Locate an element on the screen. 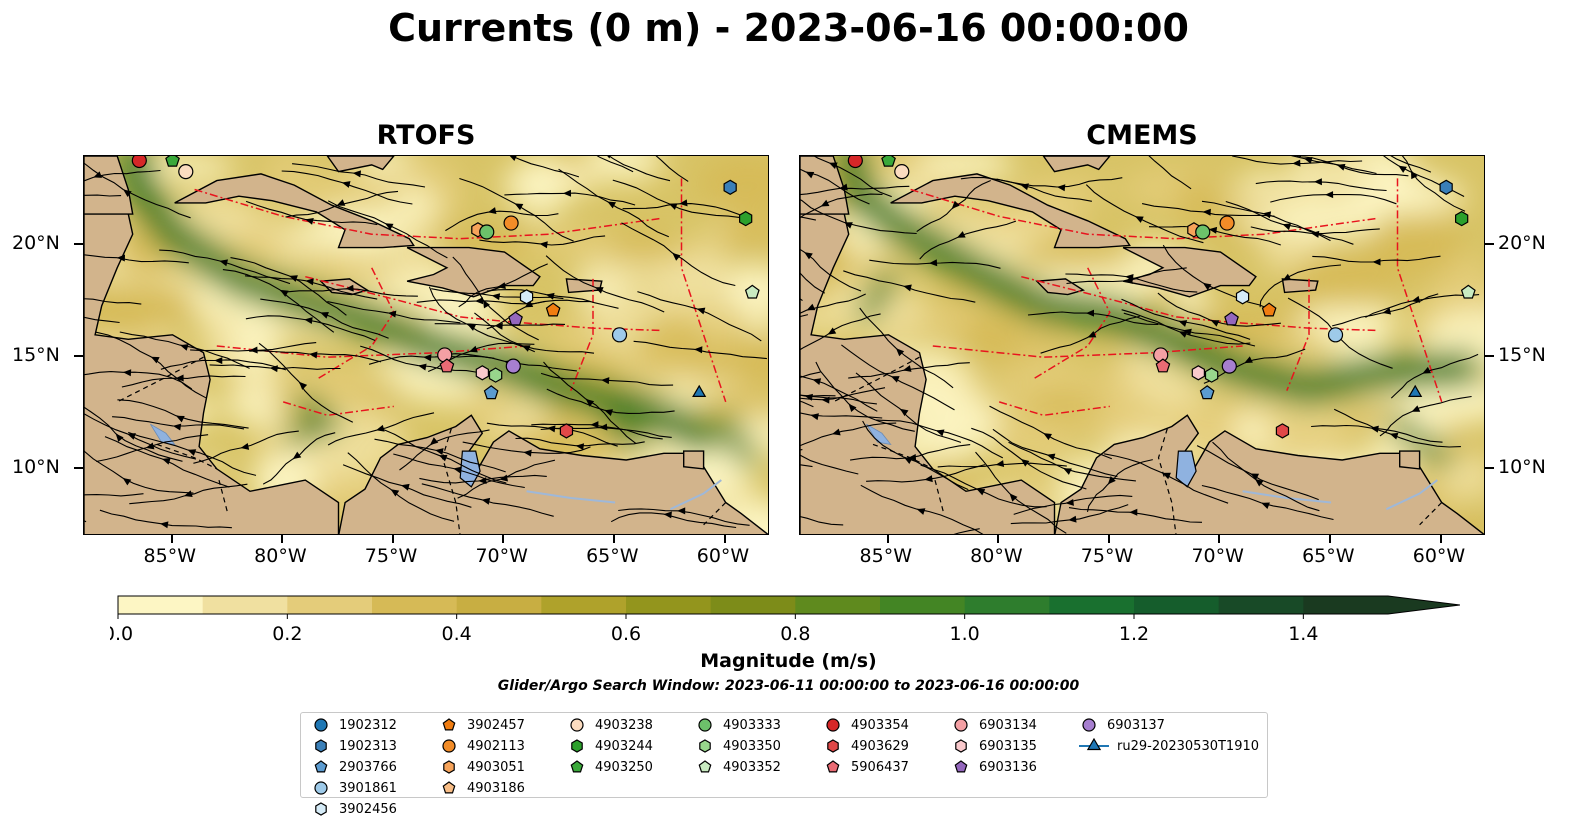  lon-tick-label: 80°W is located at coordinates (280, 556).